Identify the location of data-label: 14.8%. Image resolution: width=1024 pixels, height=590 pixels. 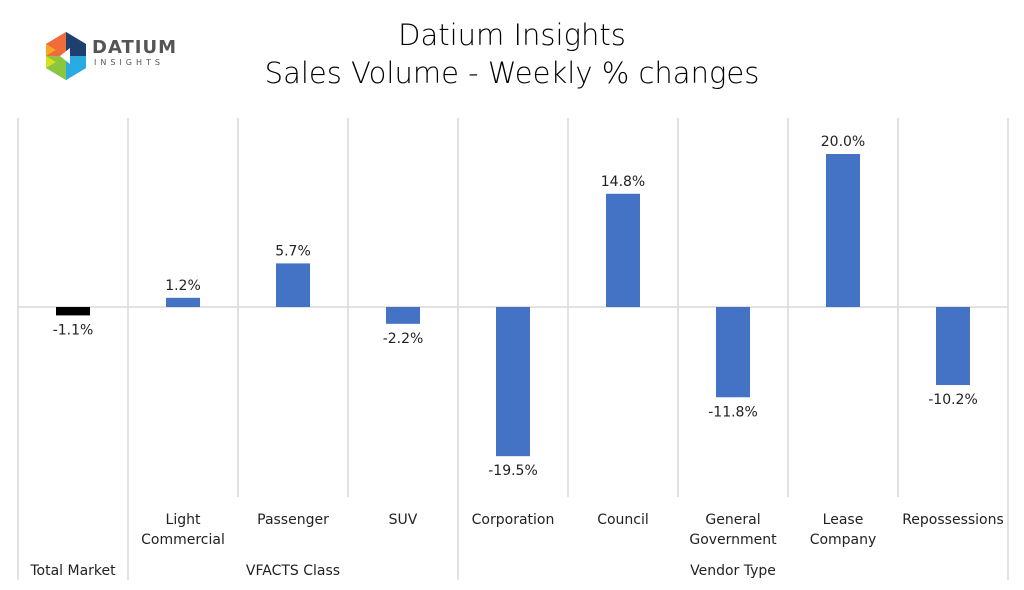
(623, 182).